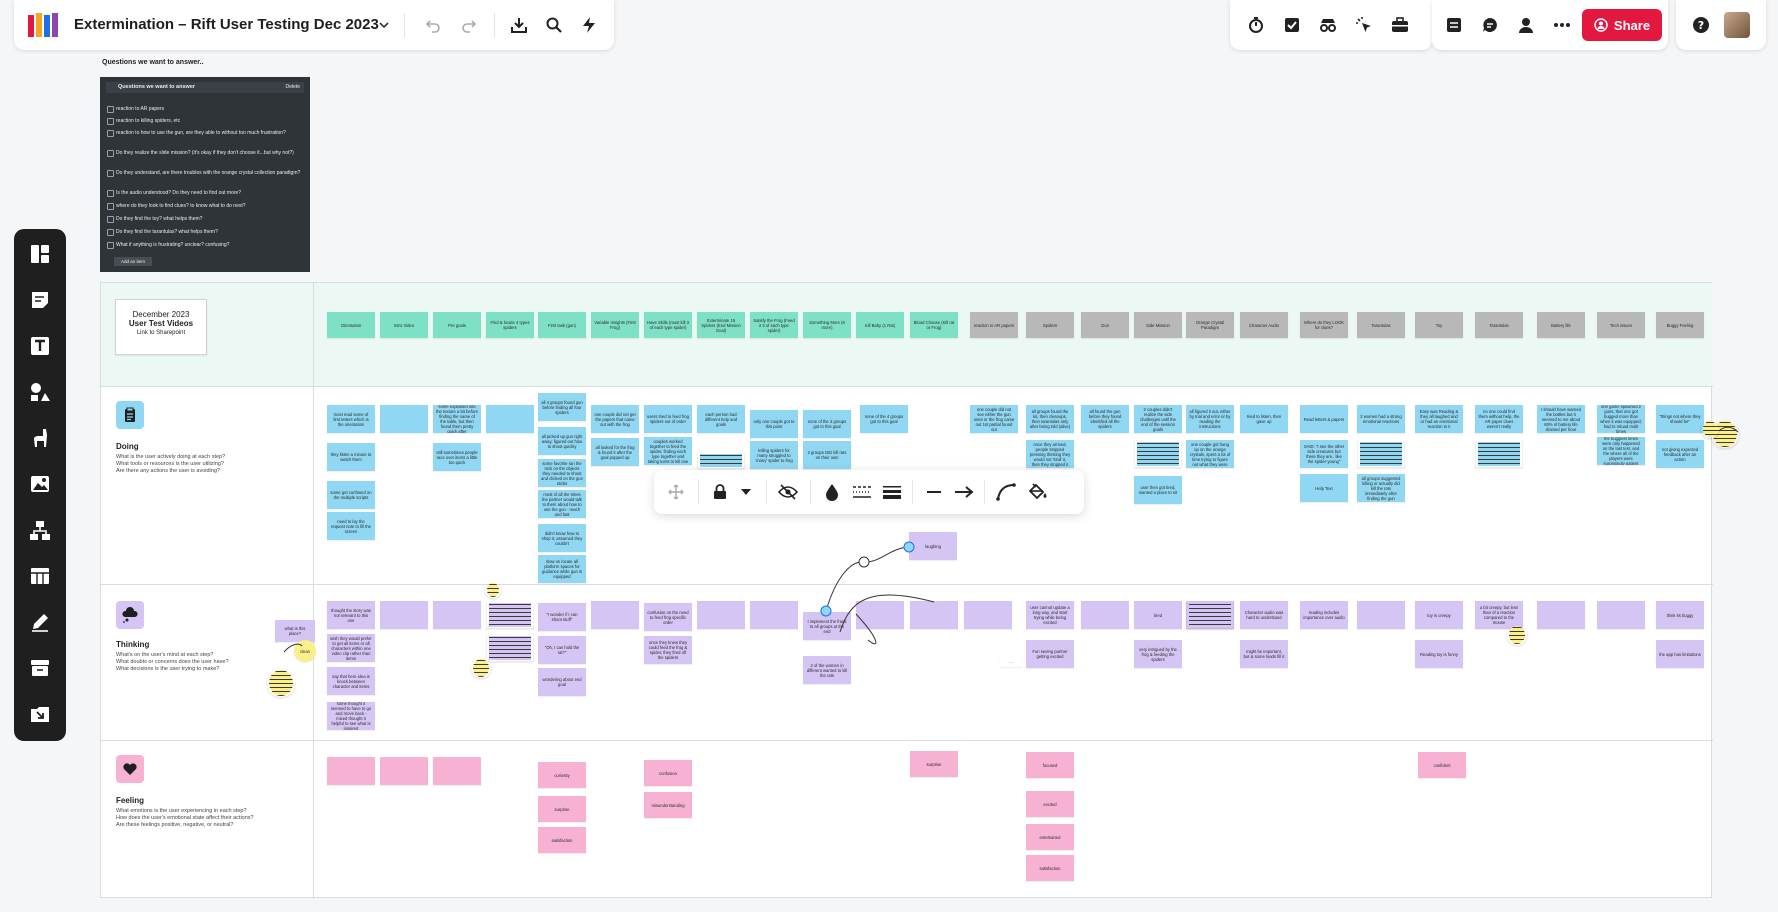 The width and height of the screenshot is (1778, 912). What do you see at coordinates (1328, 25) in the screenshot?
I see `private-mode-icon` at bounding box center [1328, 25].